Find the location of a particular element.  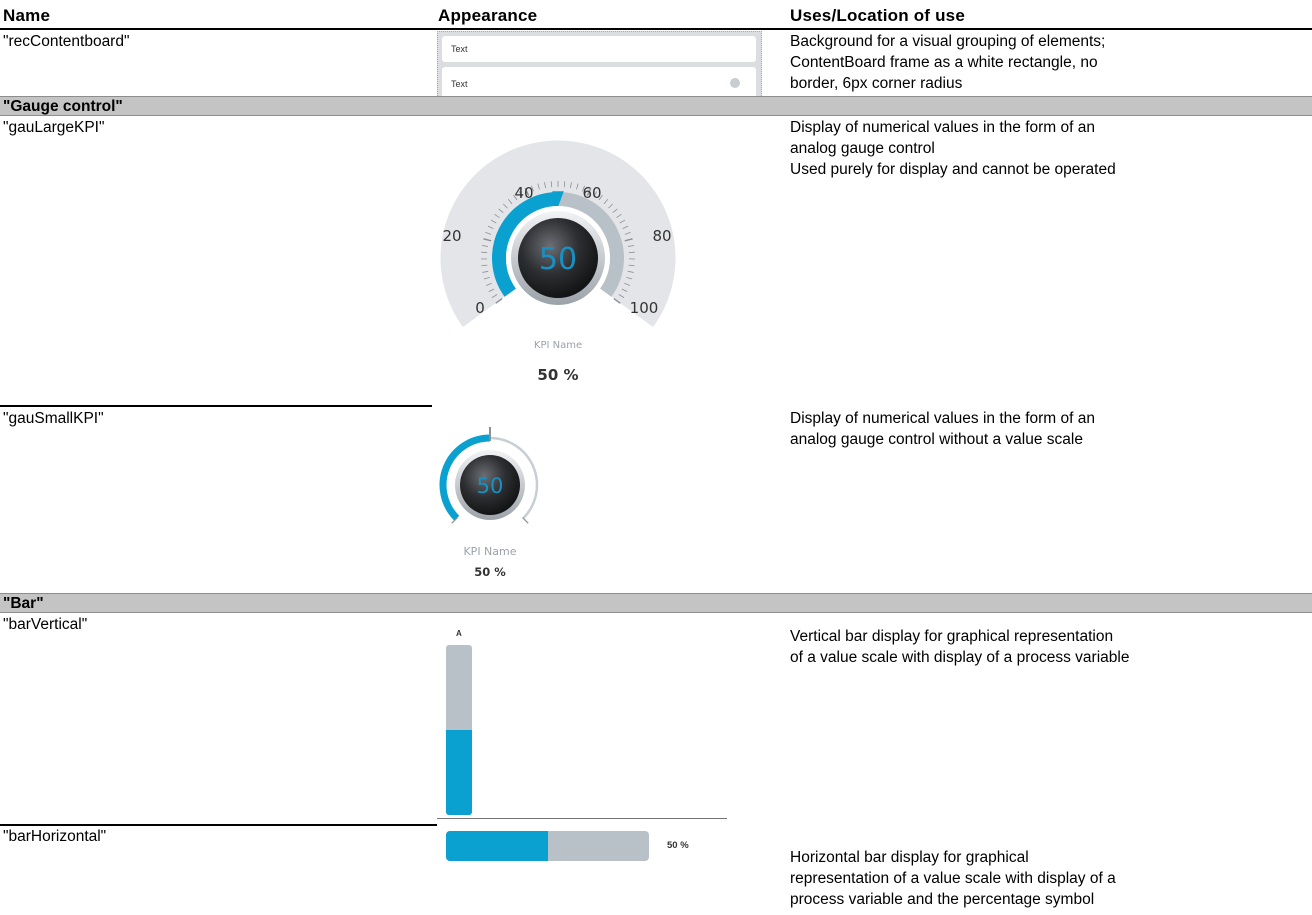

row-rule-bar-vertical-short is located at coordinates (582, 818).